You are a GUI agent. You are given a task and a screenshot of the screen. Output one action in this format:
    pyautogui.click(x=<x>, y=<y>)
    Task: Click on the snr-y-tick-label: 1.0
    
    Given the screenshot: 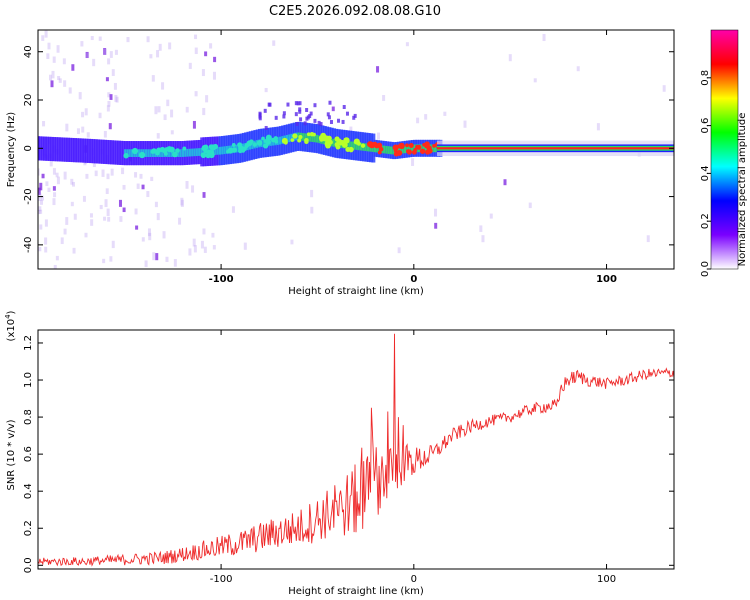 What is the action you would take?
    pyautogui.click(x=28, y=380)
    